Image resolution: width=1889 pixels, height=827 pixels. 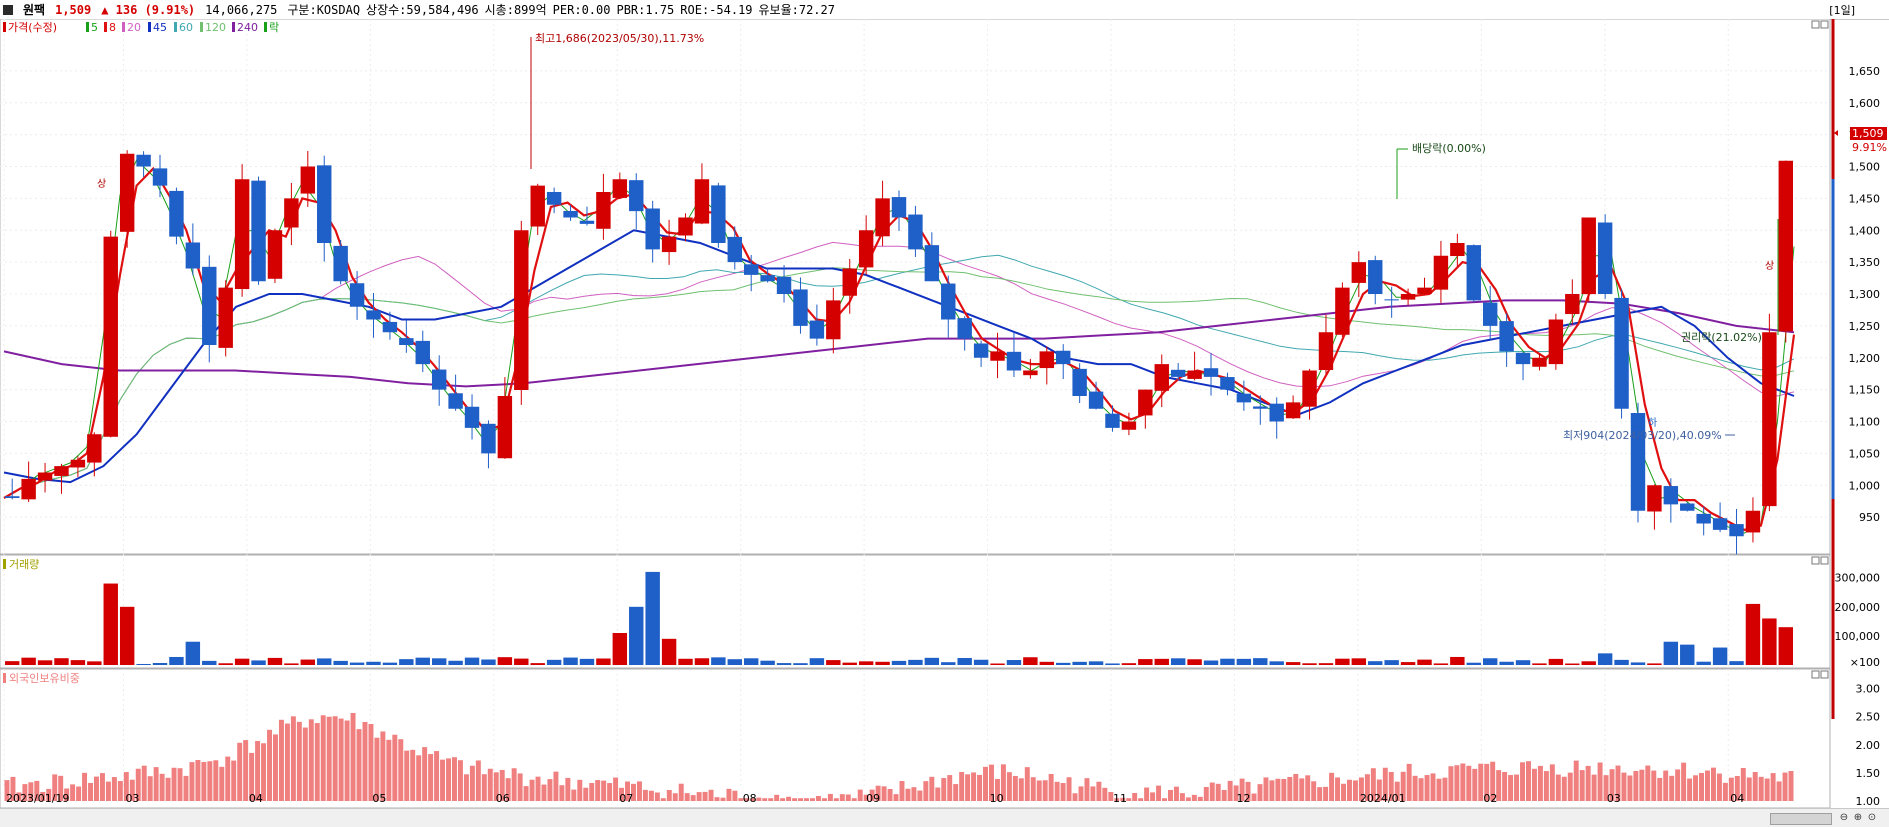 What do you see at coordinates (1868, 133) in the screenshot?
I see `price-tag-box` at bounding box center [1868, 133].